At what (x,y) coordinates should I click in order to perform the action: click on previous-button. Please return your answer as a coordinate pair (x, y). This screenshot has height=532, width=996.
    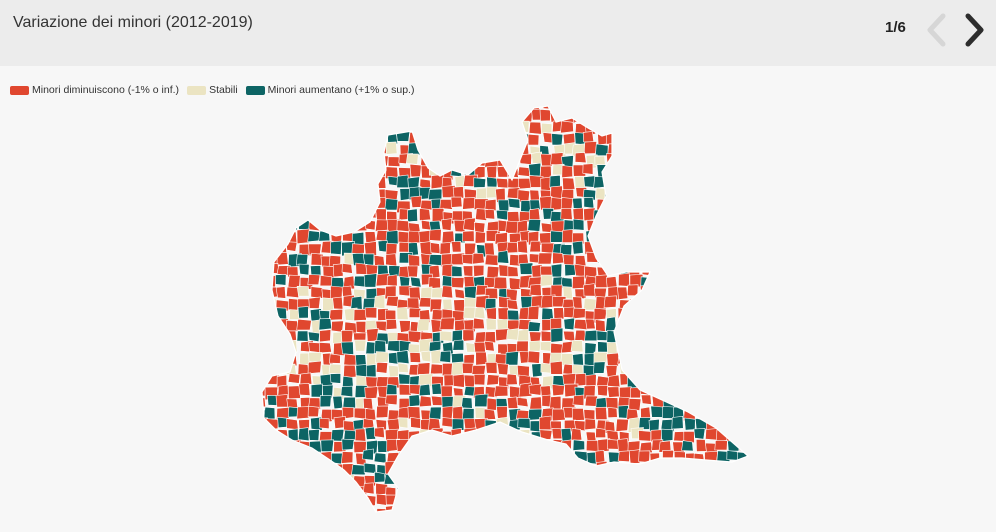
    Looking at the image, I should click on (937, 30).